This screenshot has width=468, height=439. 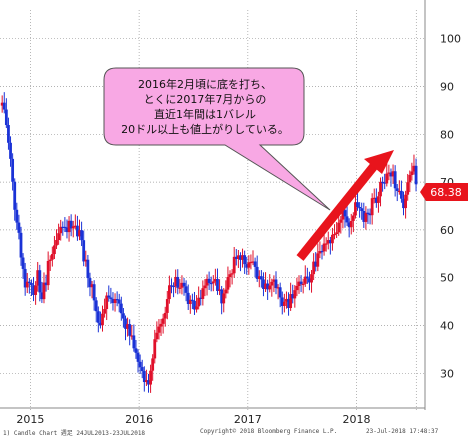 What do you see at coordinates (446, 192) in the screenshot?
I see `last-price-label: 68.38` at bounding box center [446, 192].